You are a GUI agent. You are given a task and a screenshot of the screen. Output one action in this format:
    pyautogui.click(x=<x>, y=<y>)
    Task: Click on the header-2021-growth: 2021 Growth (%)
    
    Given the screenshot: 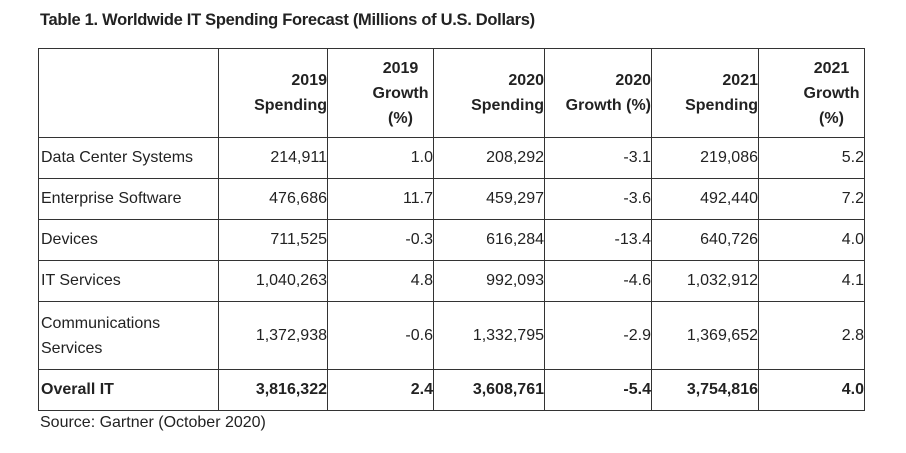 What is the action you would take?
    pyautogui.click(x=811, y=93)
    